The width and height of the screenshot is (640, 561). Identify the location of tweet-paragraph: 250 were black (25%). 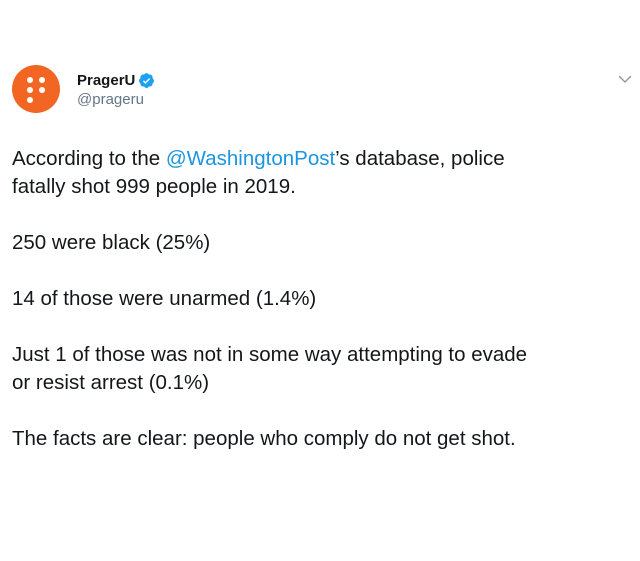
(111, 242).